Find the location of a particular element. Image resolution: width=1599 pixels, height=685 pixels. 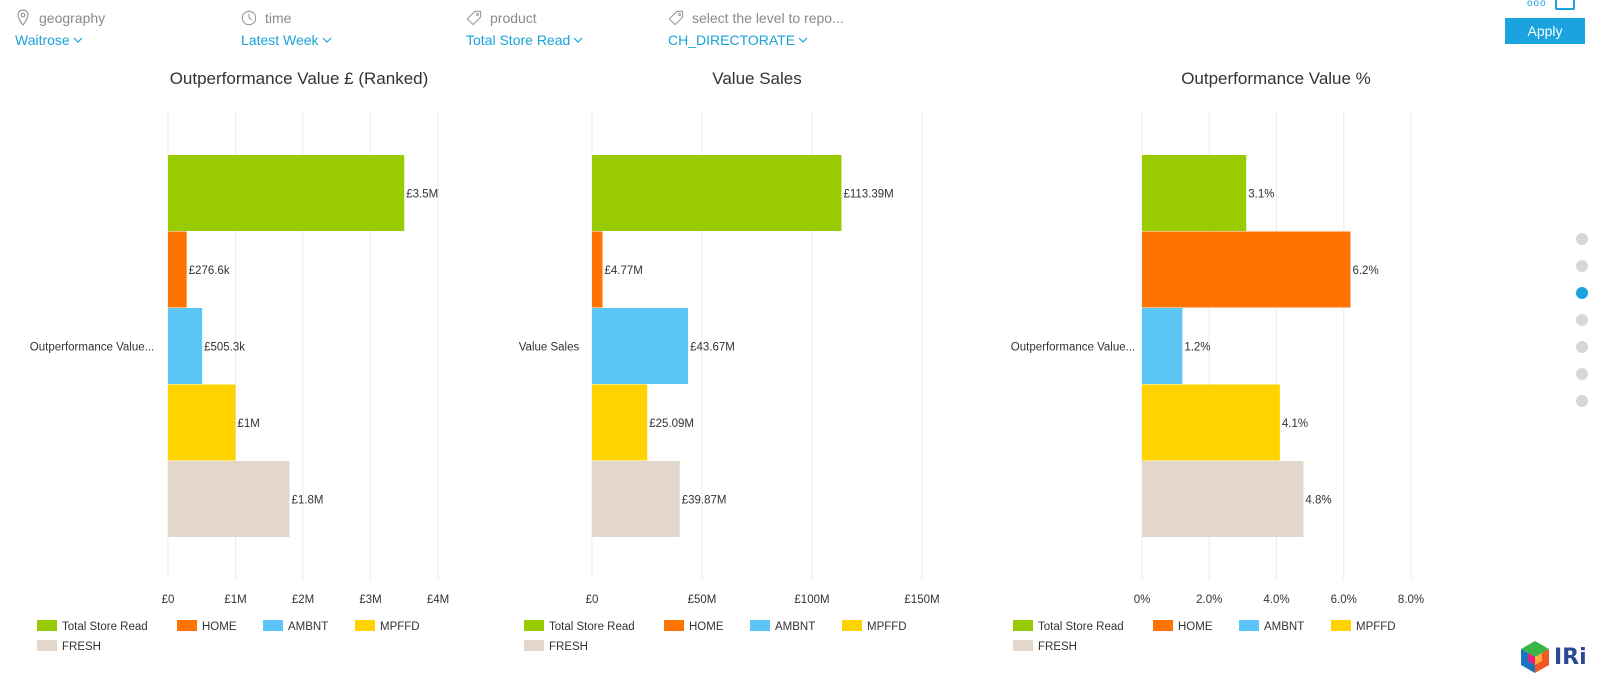

time-dropdown: Latest Week is located at coordinates (286, 40).